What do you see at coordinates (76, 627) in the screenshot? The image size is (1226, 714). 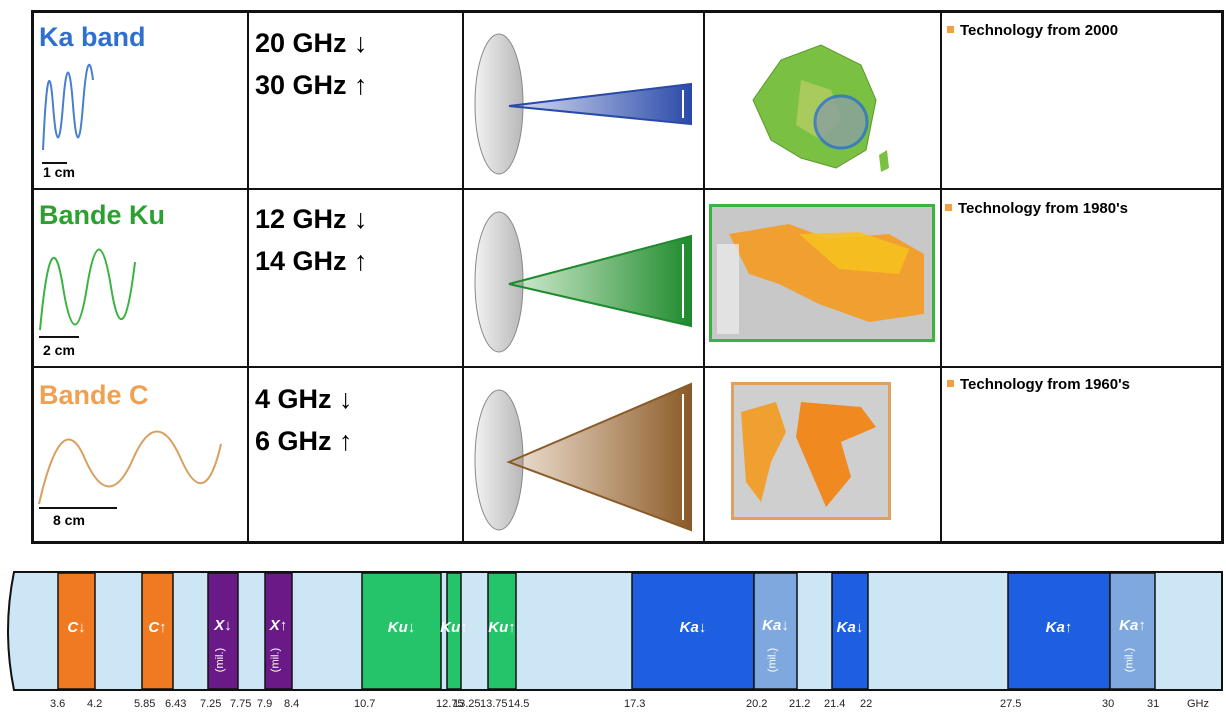 I see `band-label-0: C↓` at bounding box center [76, 627].